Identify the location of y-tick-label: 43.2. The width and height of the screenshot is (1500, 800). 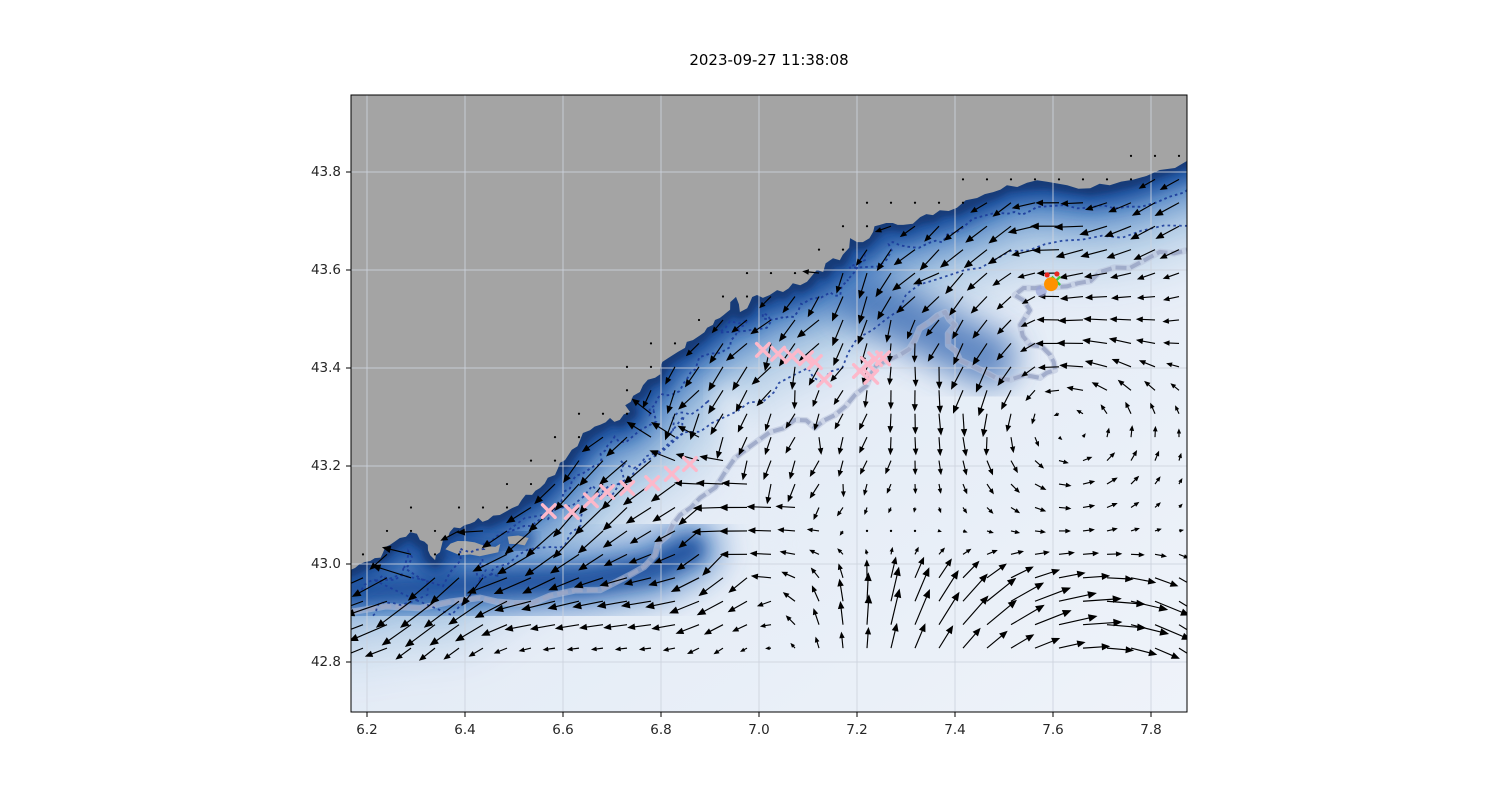
(325, 466).